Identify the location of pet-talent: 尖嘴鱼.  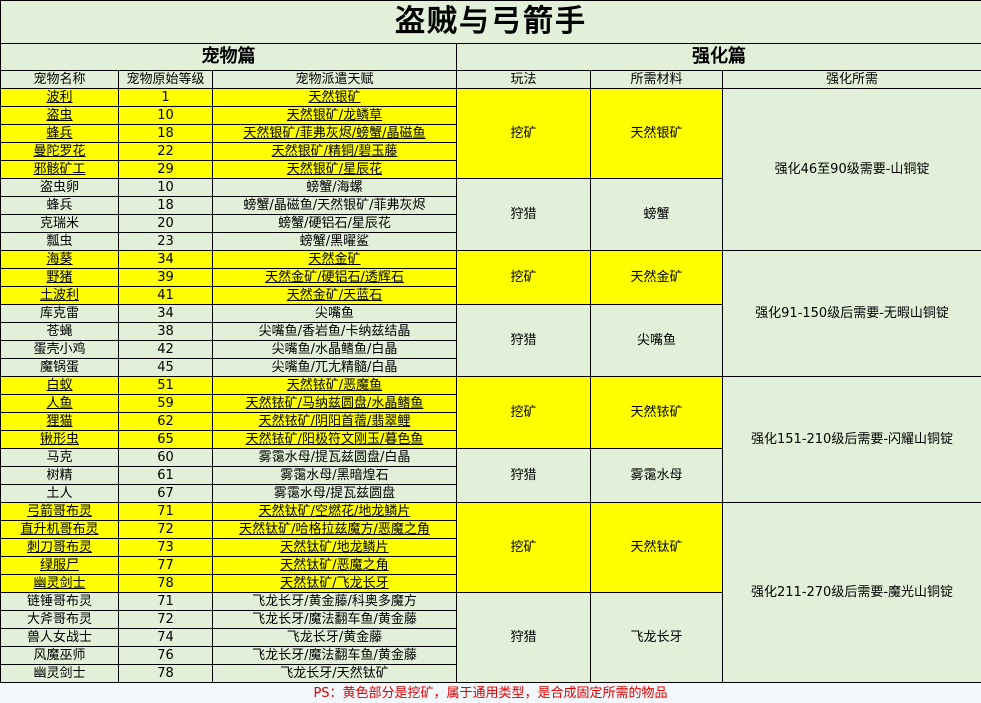
(334, 313).